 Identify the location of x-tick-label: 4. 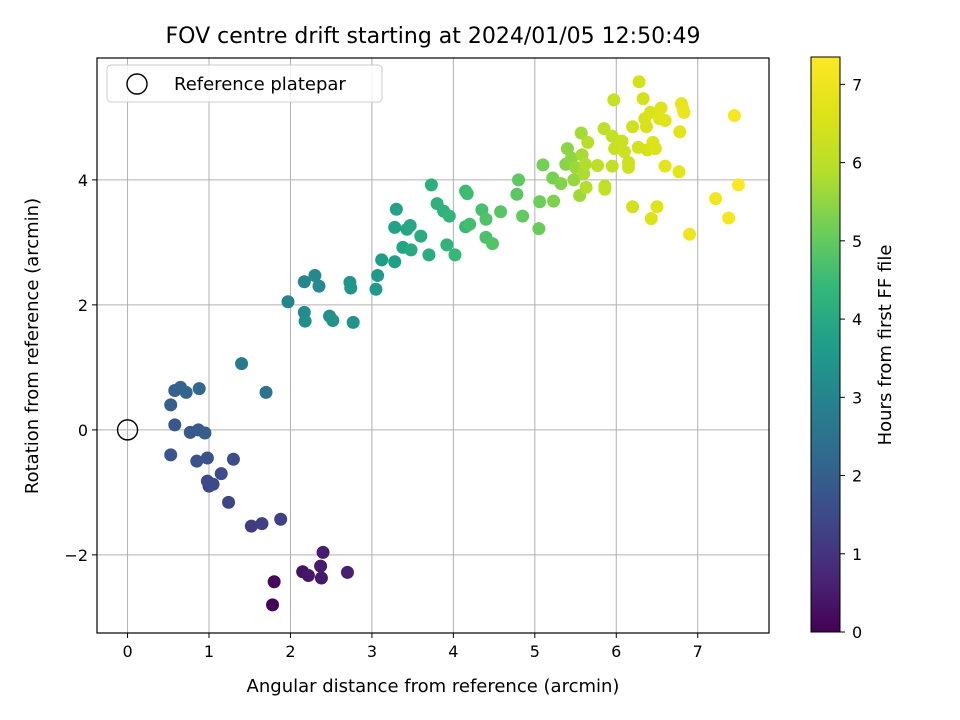
(453, 651).